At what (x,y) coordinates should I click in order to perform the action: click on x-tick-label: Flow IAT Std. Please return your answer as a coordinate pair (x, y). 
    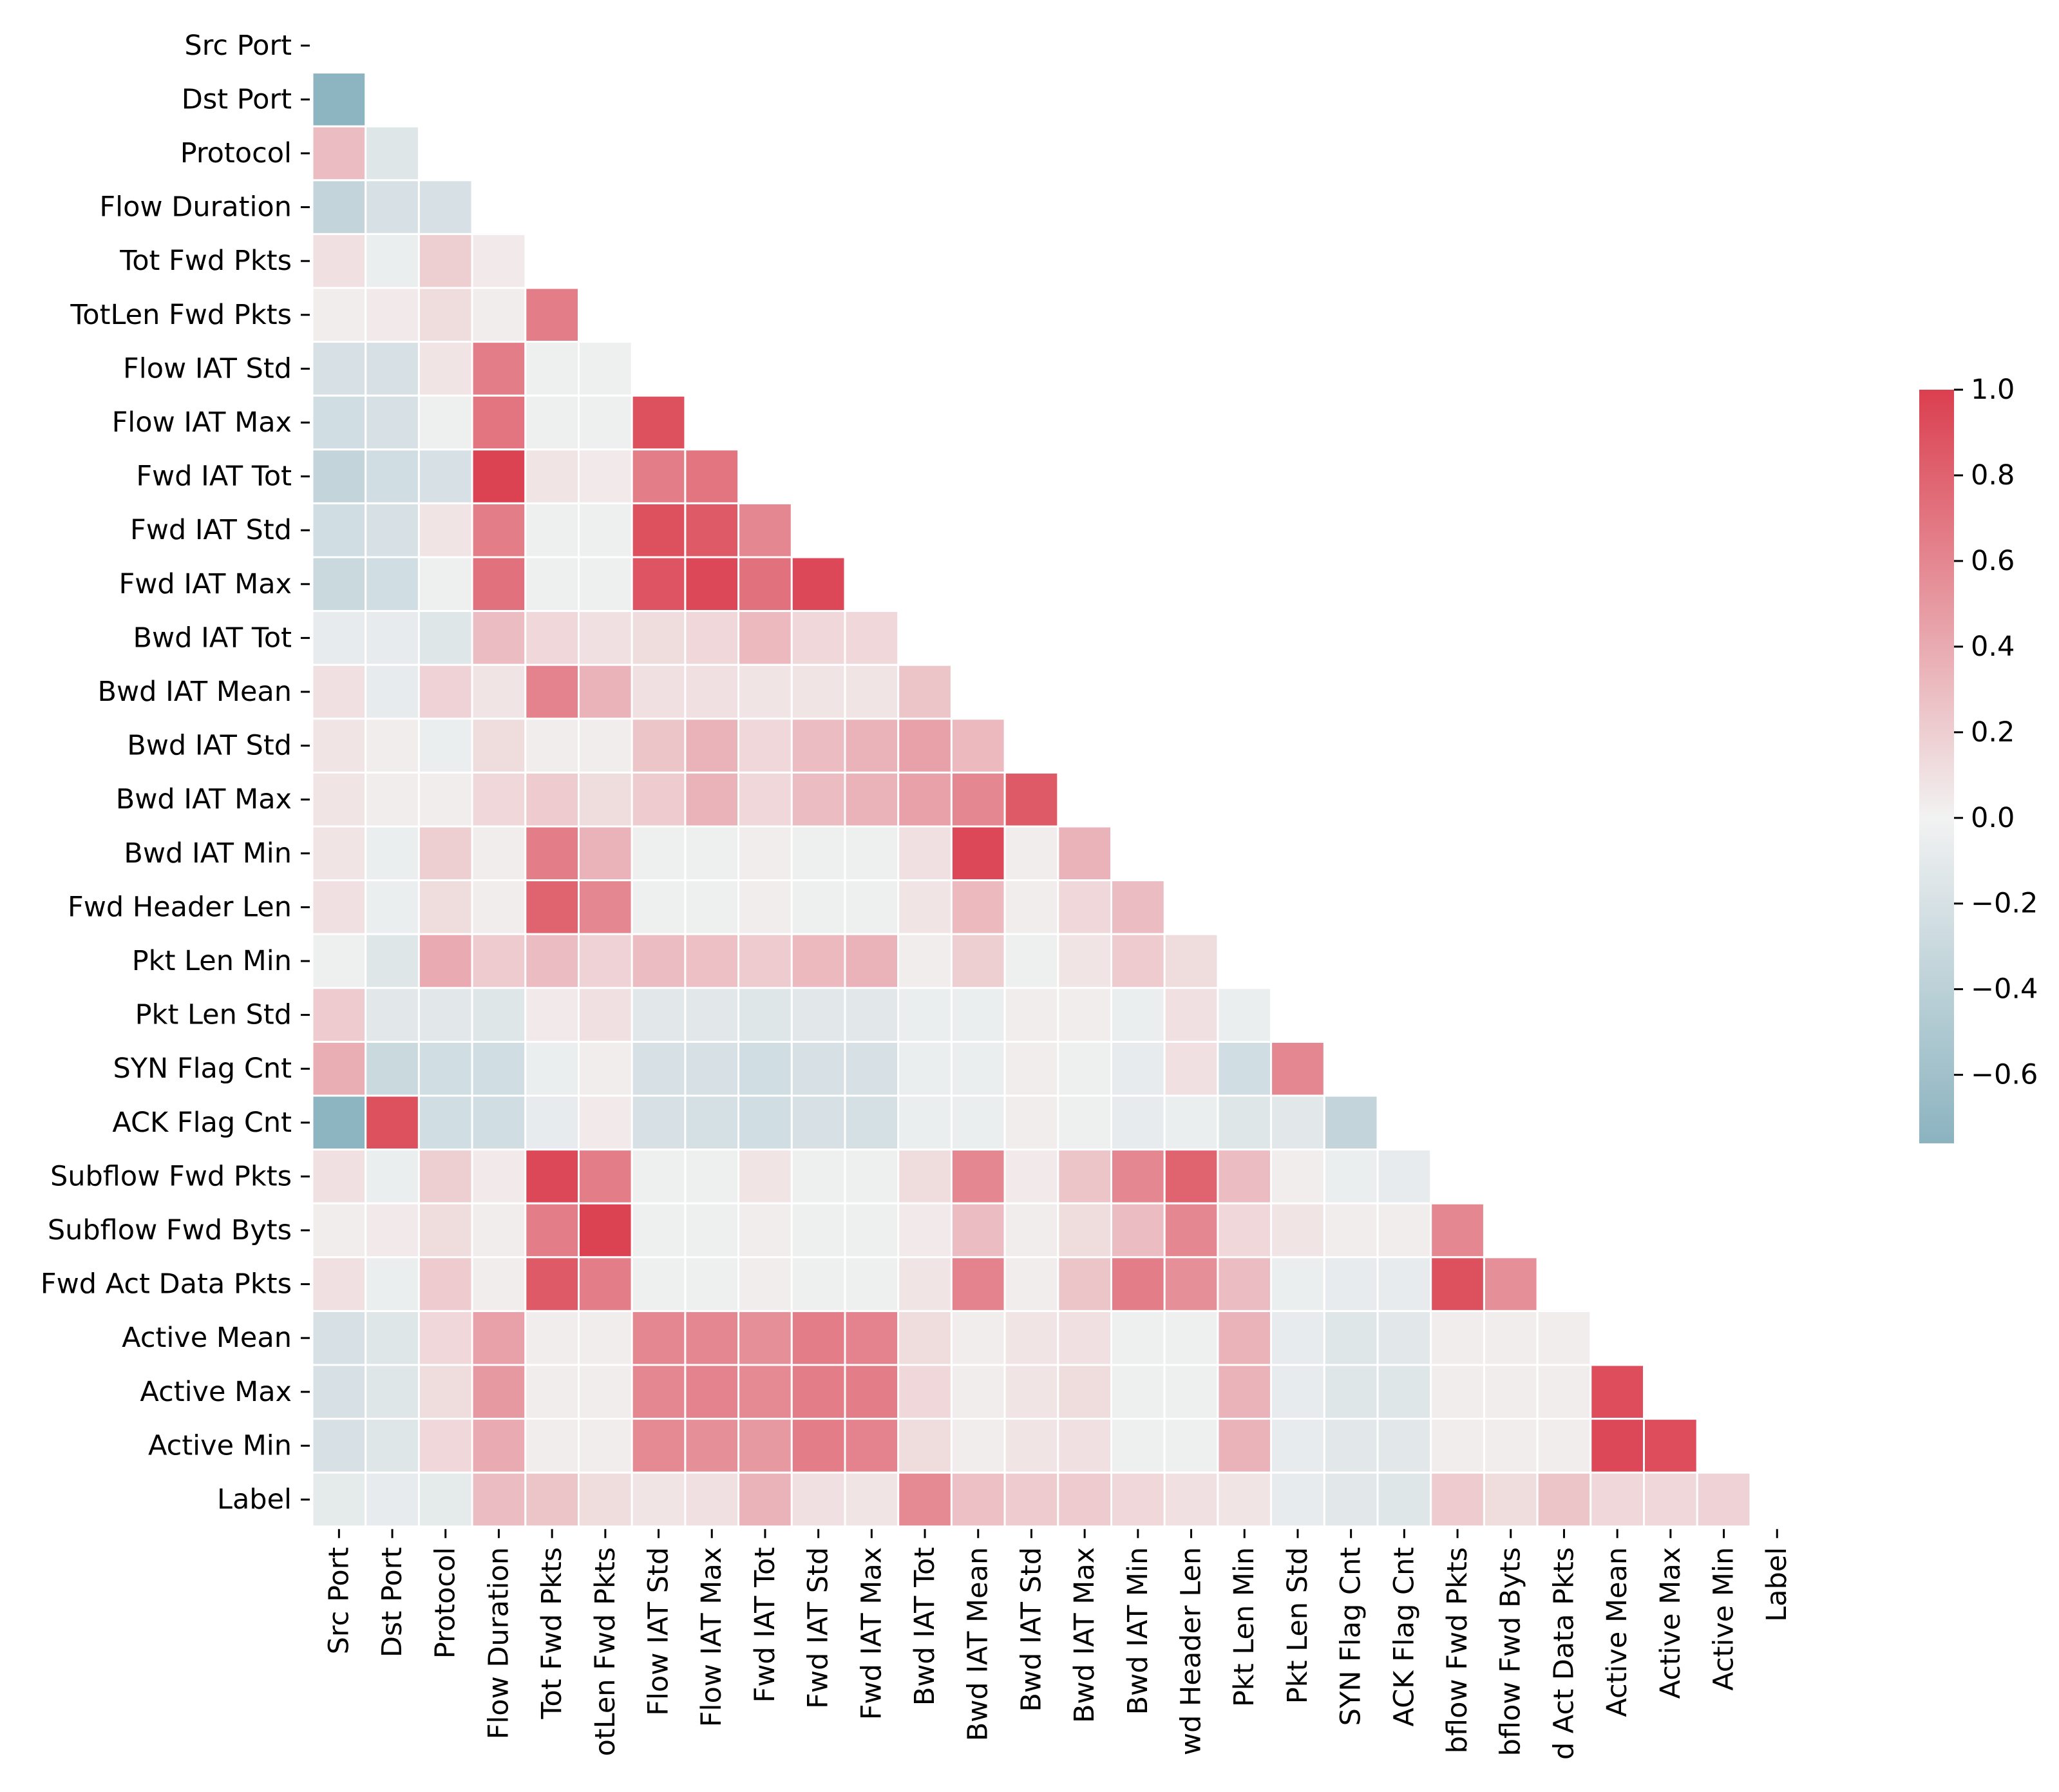
    Looking at the image, I should click on (659, 1632).